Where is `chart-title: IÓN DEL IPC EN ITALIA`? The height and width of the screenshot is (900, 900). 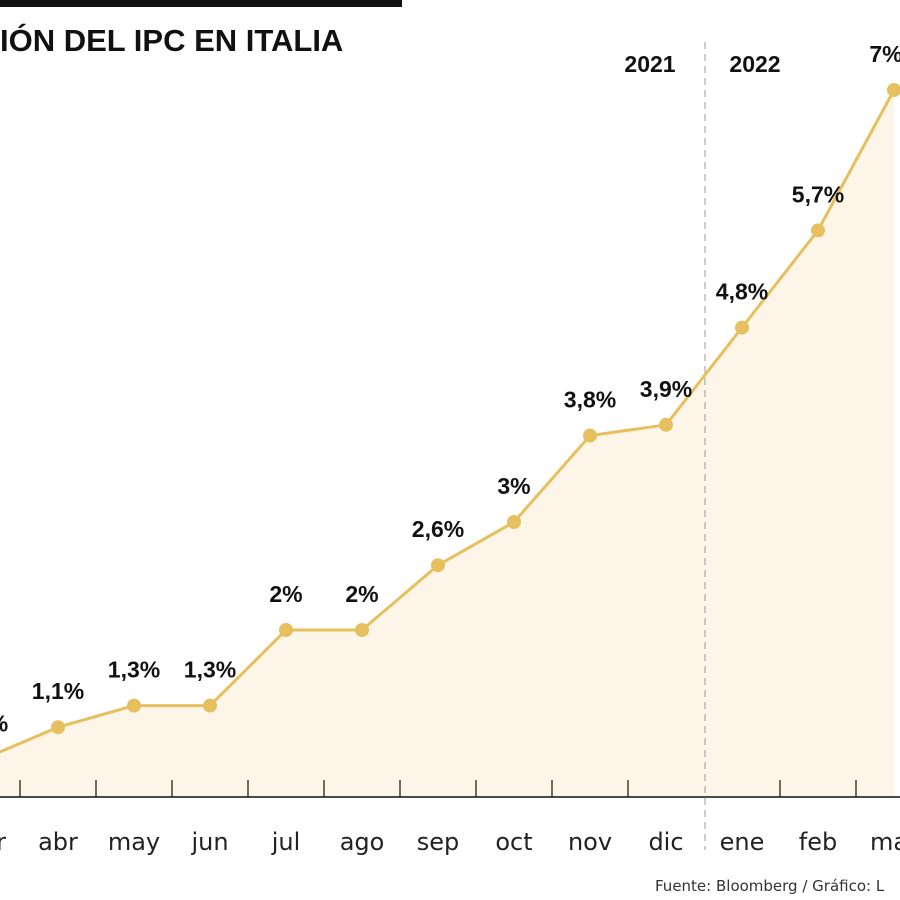 chart-title: IÓN DEL IPC EN ITALIA is located at coordinates (171, 40).